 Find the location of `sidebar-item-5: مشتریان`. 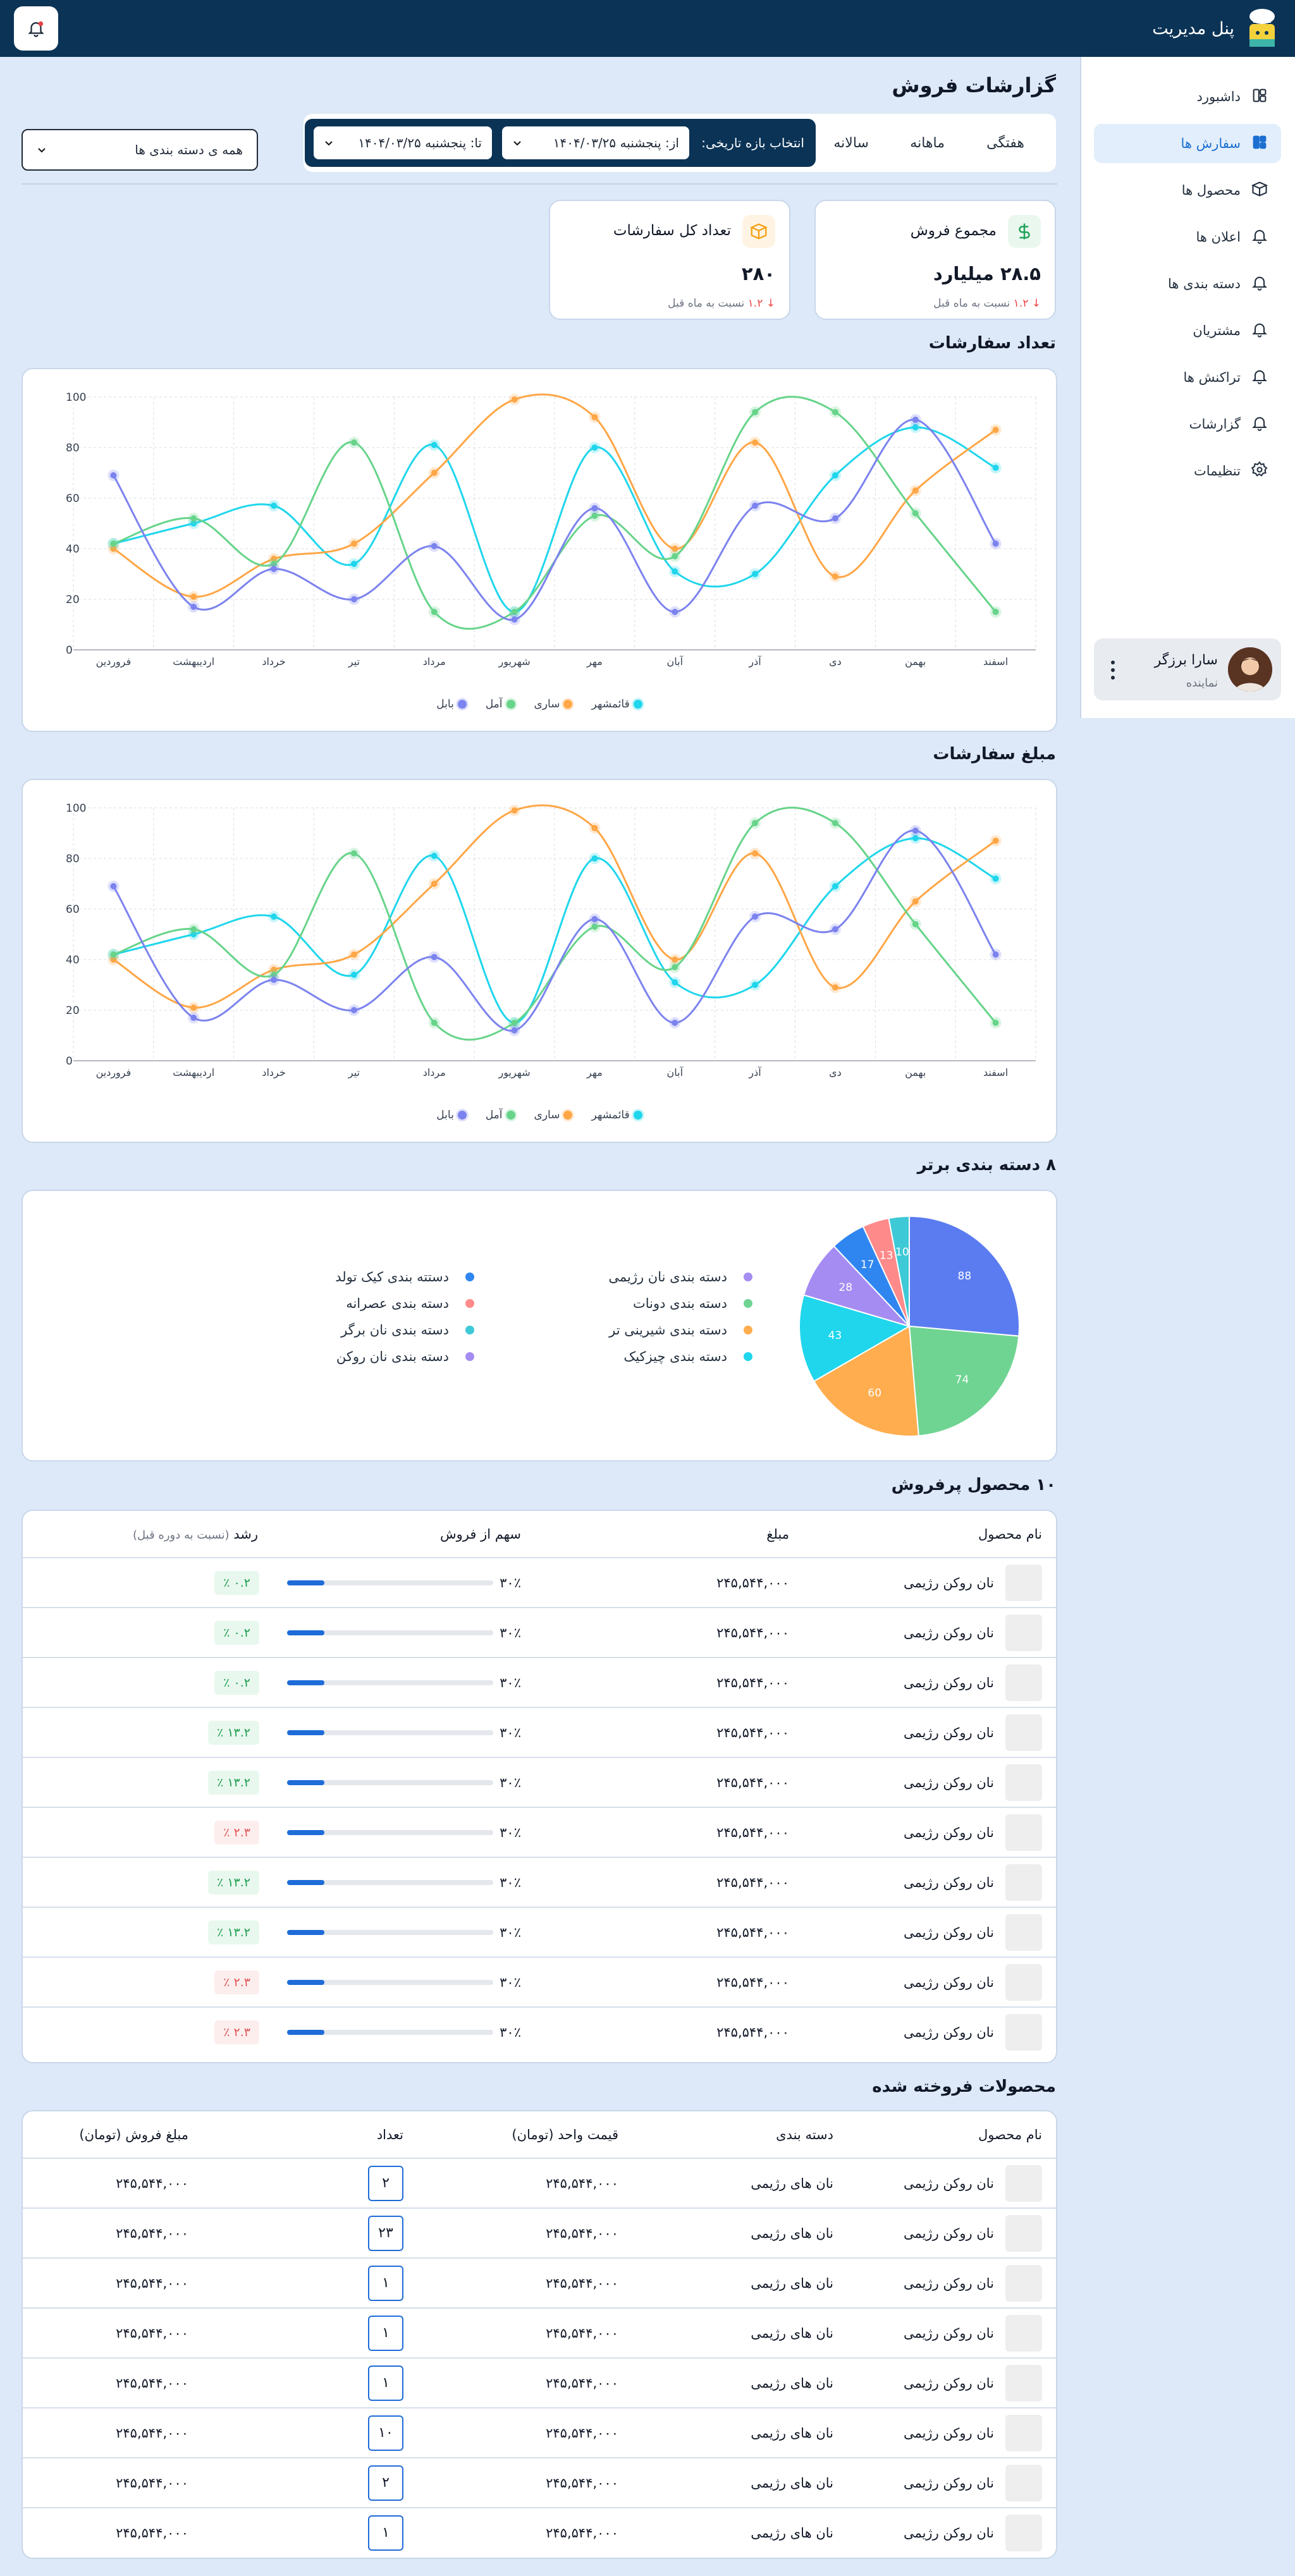

sidebar-item-5: مشتریان is located at coordinates (1187, 330).